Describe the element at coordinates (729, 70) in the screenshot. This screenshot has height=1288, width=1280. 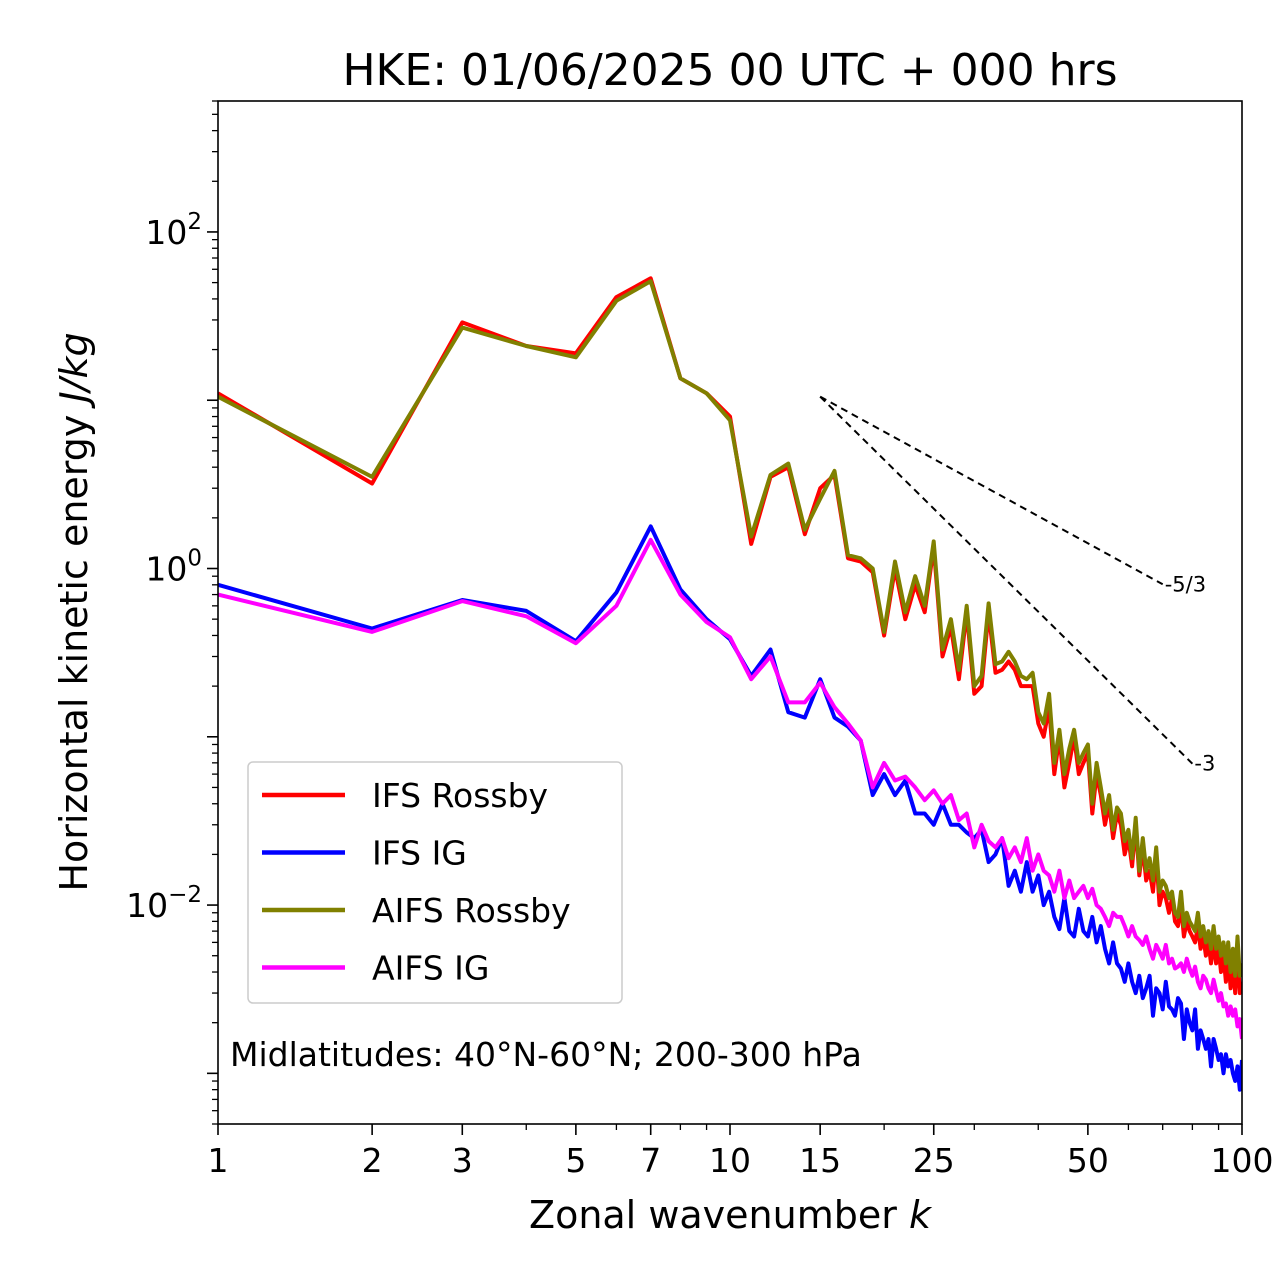
I see `chart-title: HKE: 01/06/2025 00 UTC + 000 hrs` at that location.